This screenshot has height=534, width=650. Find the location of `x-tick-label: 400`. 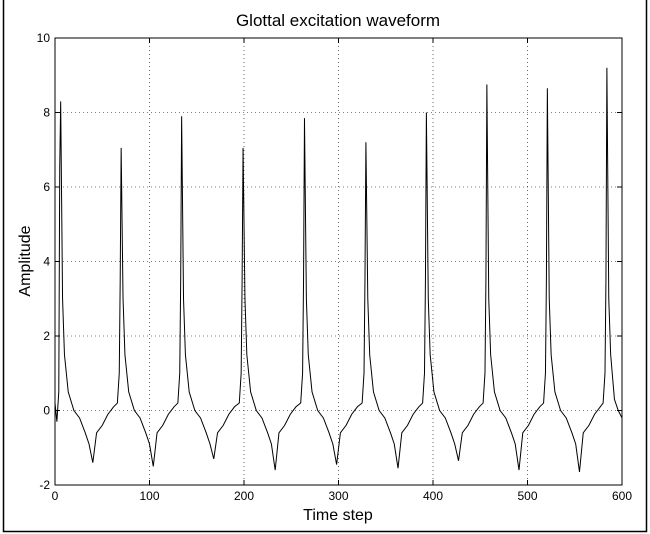

x-tick-label: 400 is located at coordinates (433, 496).